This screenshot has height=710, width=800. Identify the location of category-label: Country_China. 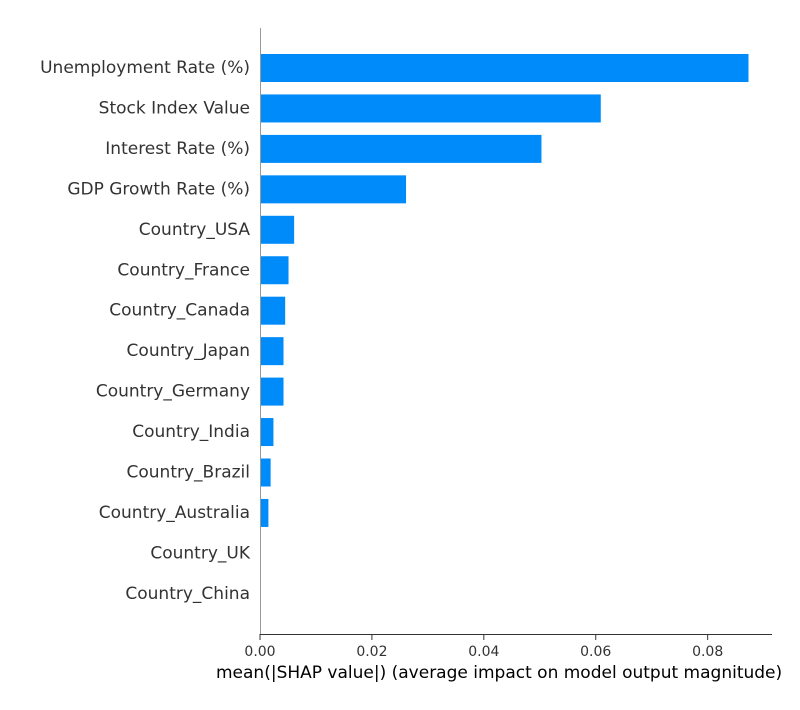
(187, 594).